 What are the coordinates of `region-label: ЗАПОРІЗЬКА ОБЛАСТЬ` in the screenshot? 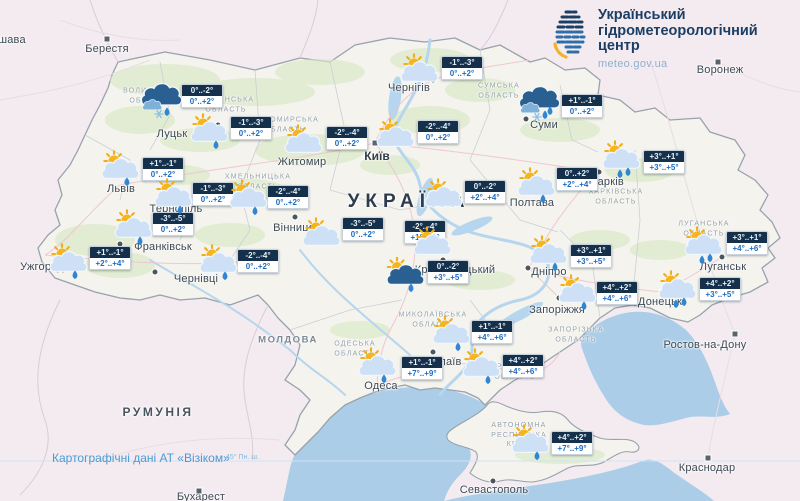 It's located at (576, 335).